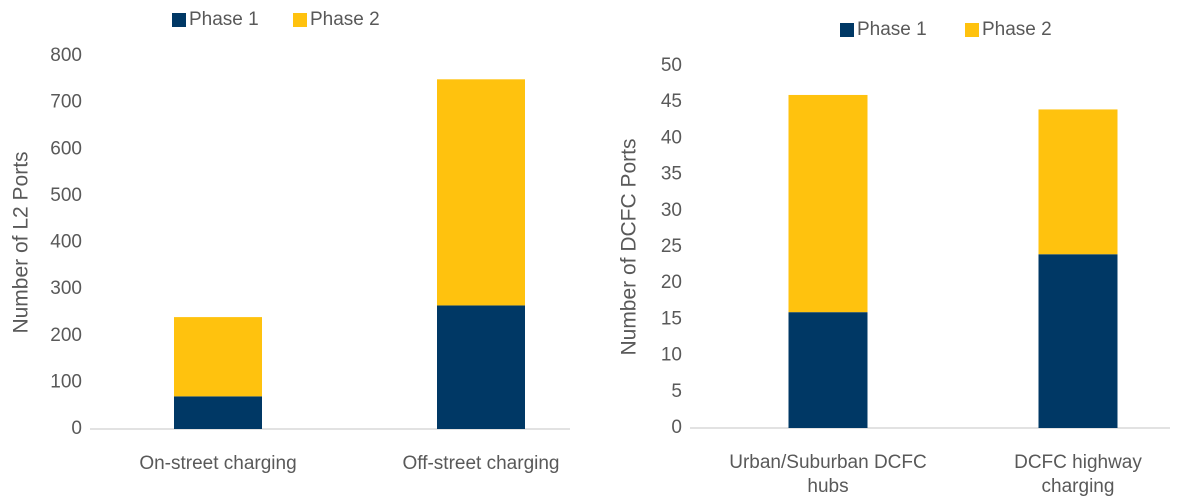 This screenshot has height=498, width=1193. What do you see at coordinates (66, 381) in the screenshot?
I see `y-tick-label: 100` at bounding box center [66, 381].